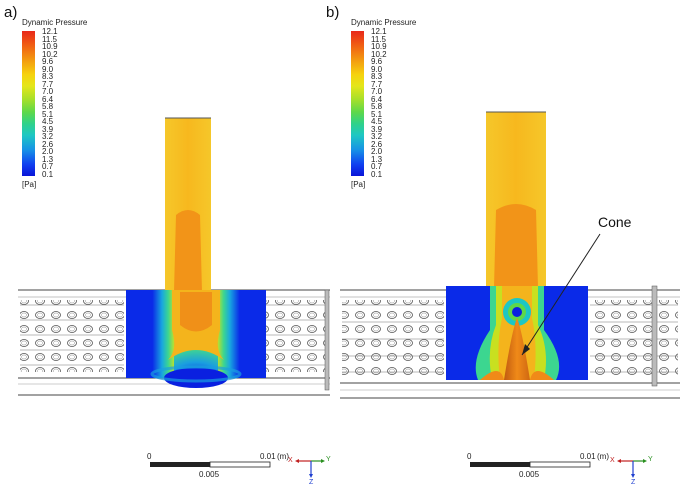  I want to click on panel-b-label: b), so click(333, 12).